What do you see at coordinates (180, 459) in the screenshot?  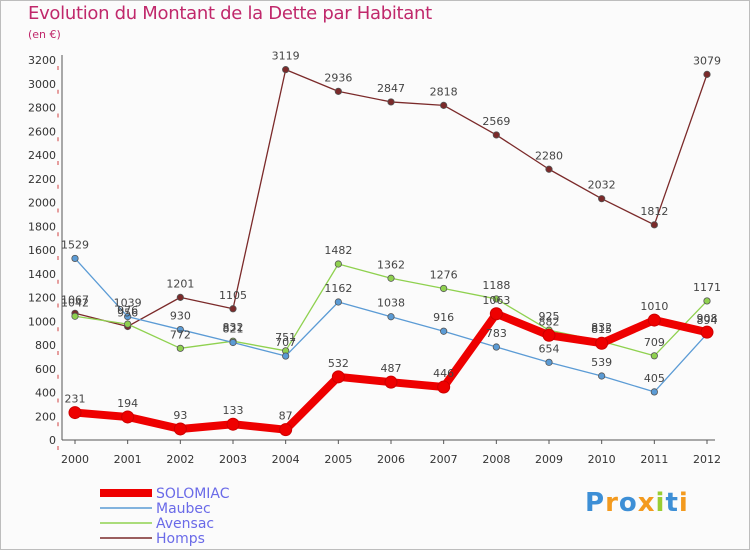 I see `x-tick-label: 2002` at bounding box center [180, 459].